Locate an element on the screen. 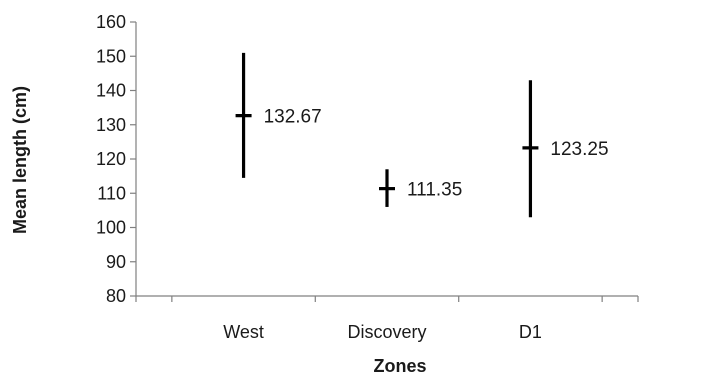 This screenshot has height=380, width=711. x-category-label: D1 is located at coordinates (530, 332).